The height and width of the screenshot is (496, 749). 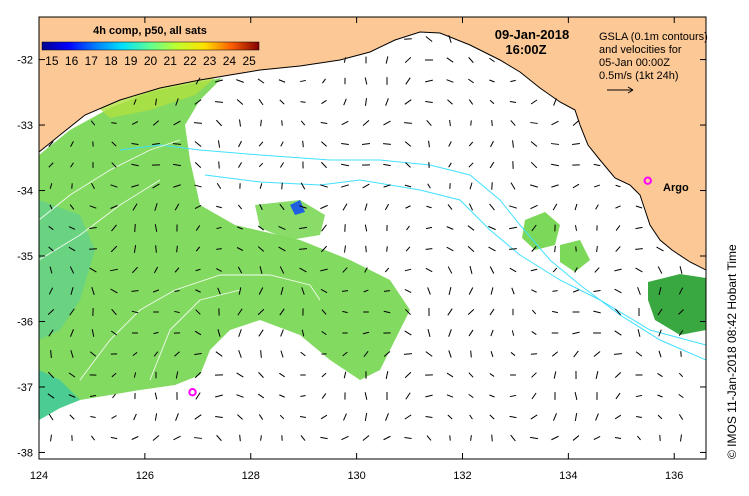 What do you see at coordinates (111, 61) in the screenshot?
I see `colorbar-label: 18` at bounding box center [111, 61].